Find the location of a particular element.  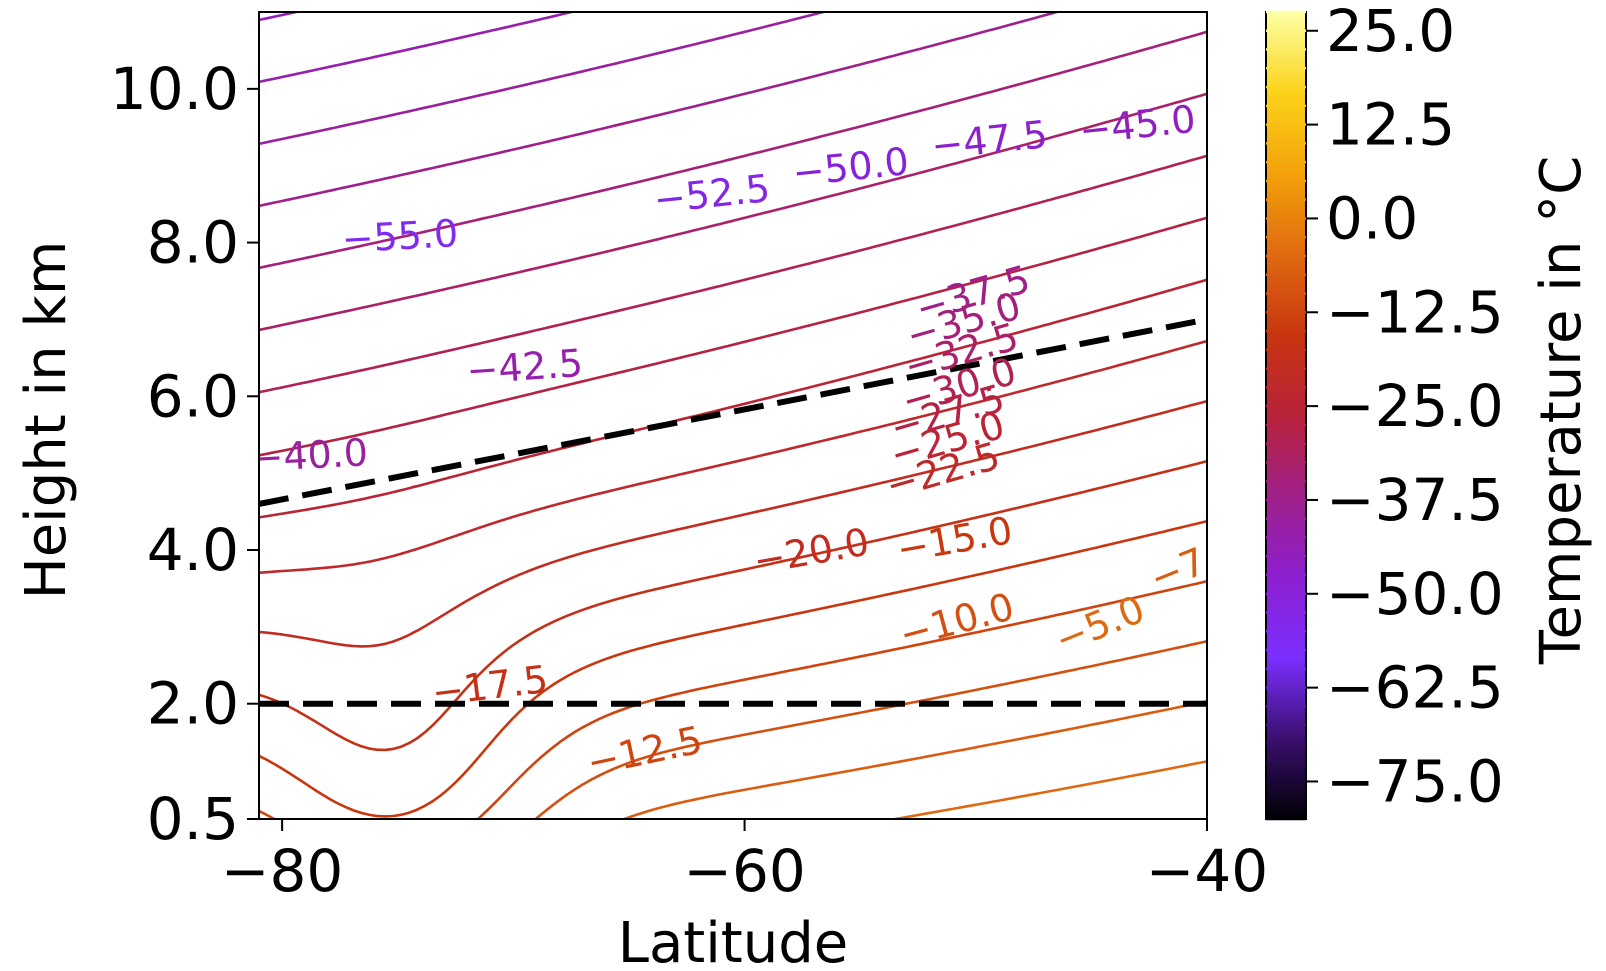

contour-label: −50.0 is located at coordinates (850, 167).